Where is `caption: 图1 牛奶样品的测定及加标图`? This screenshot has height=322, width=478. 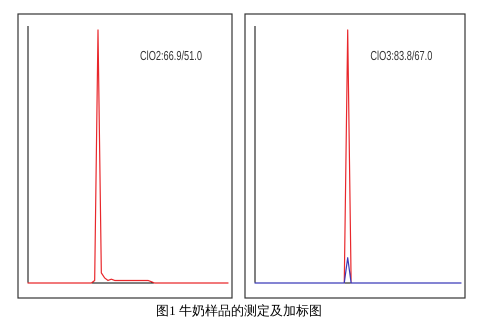
caption: 图1 牛奶样品的测定及加标图 is located at coordinates (239, 310).